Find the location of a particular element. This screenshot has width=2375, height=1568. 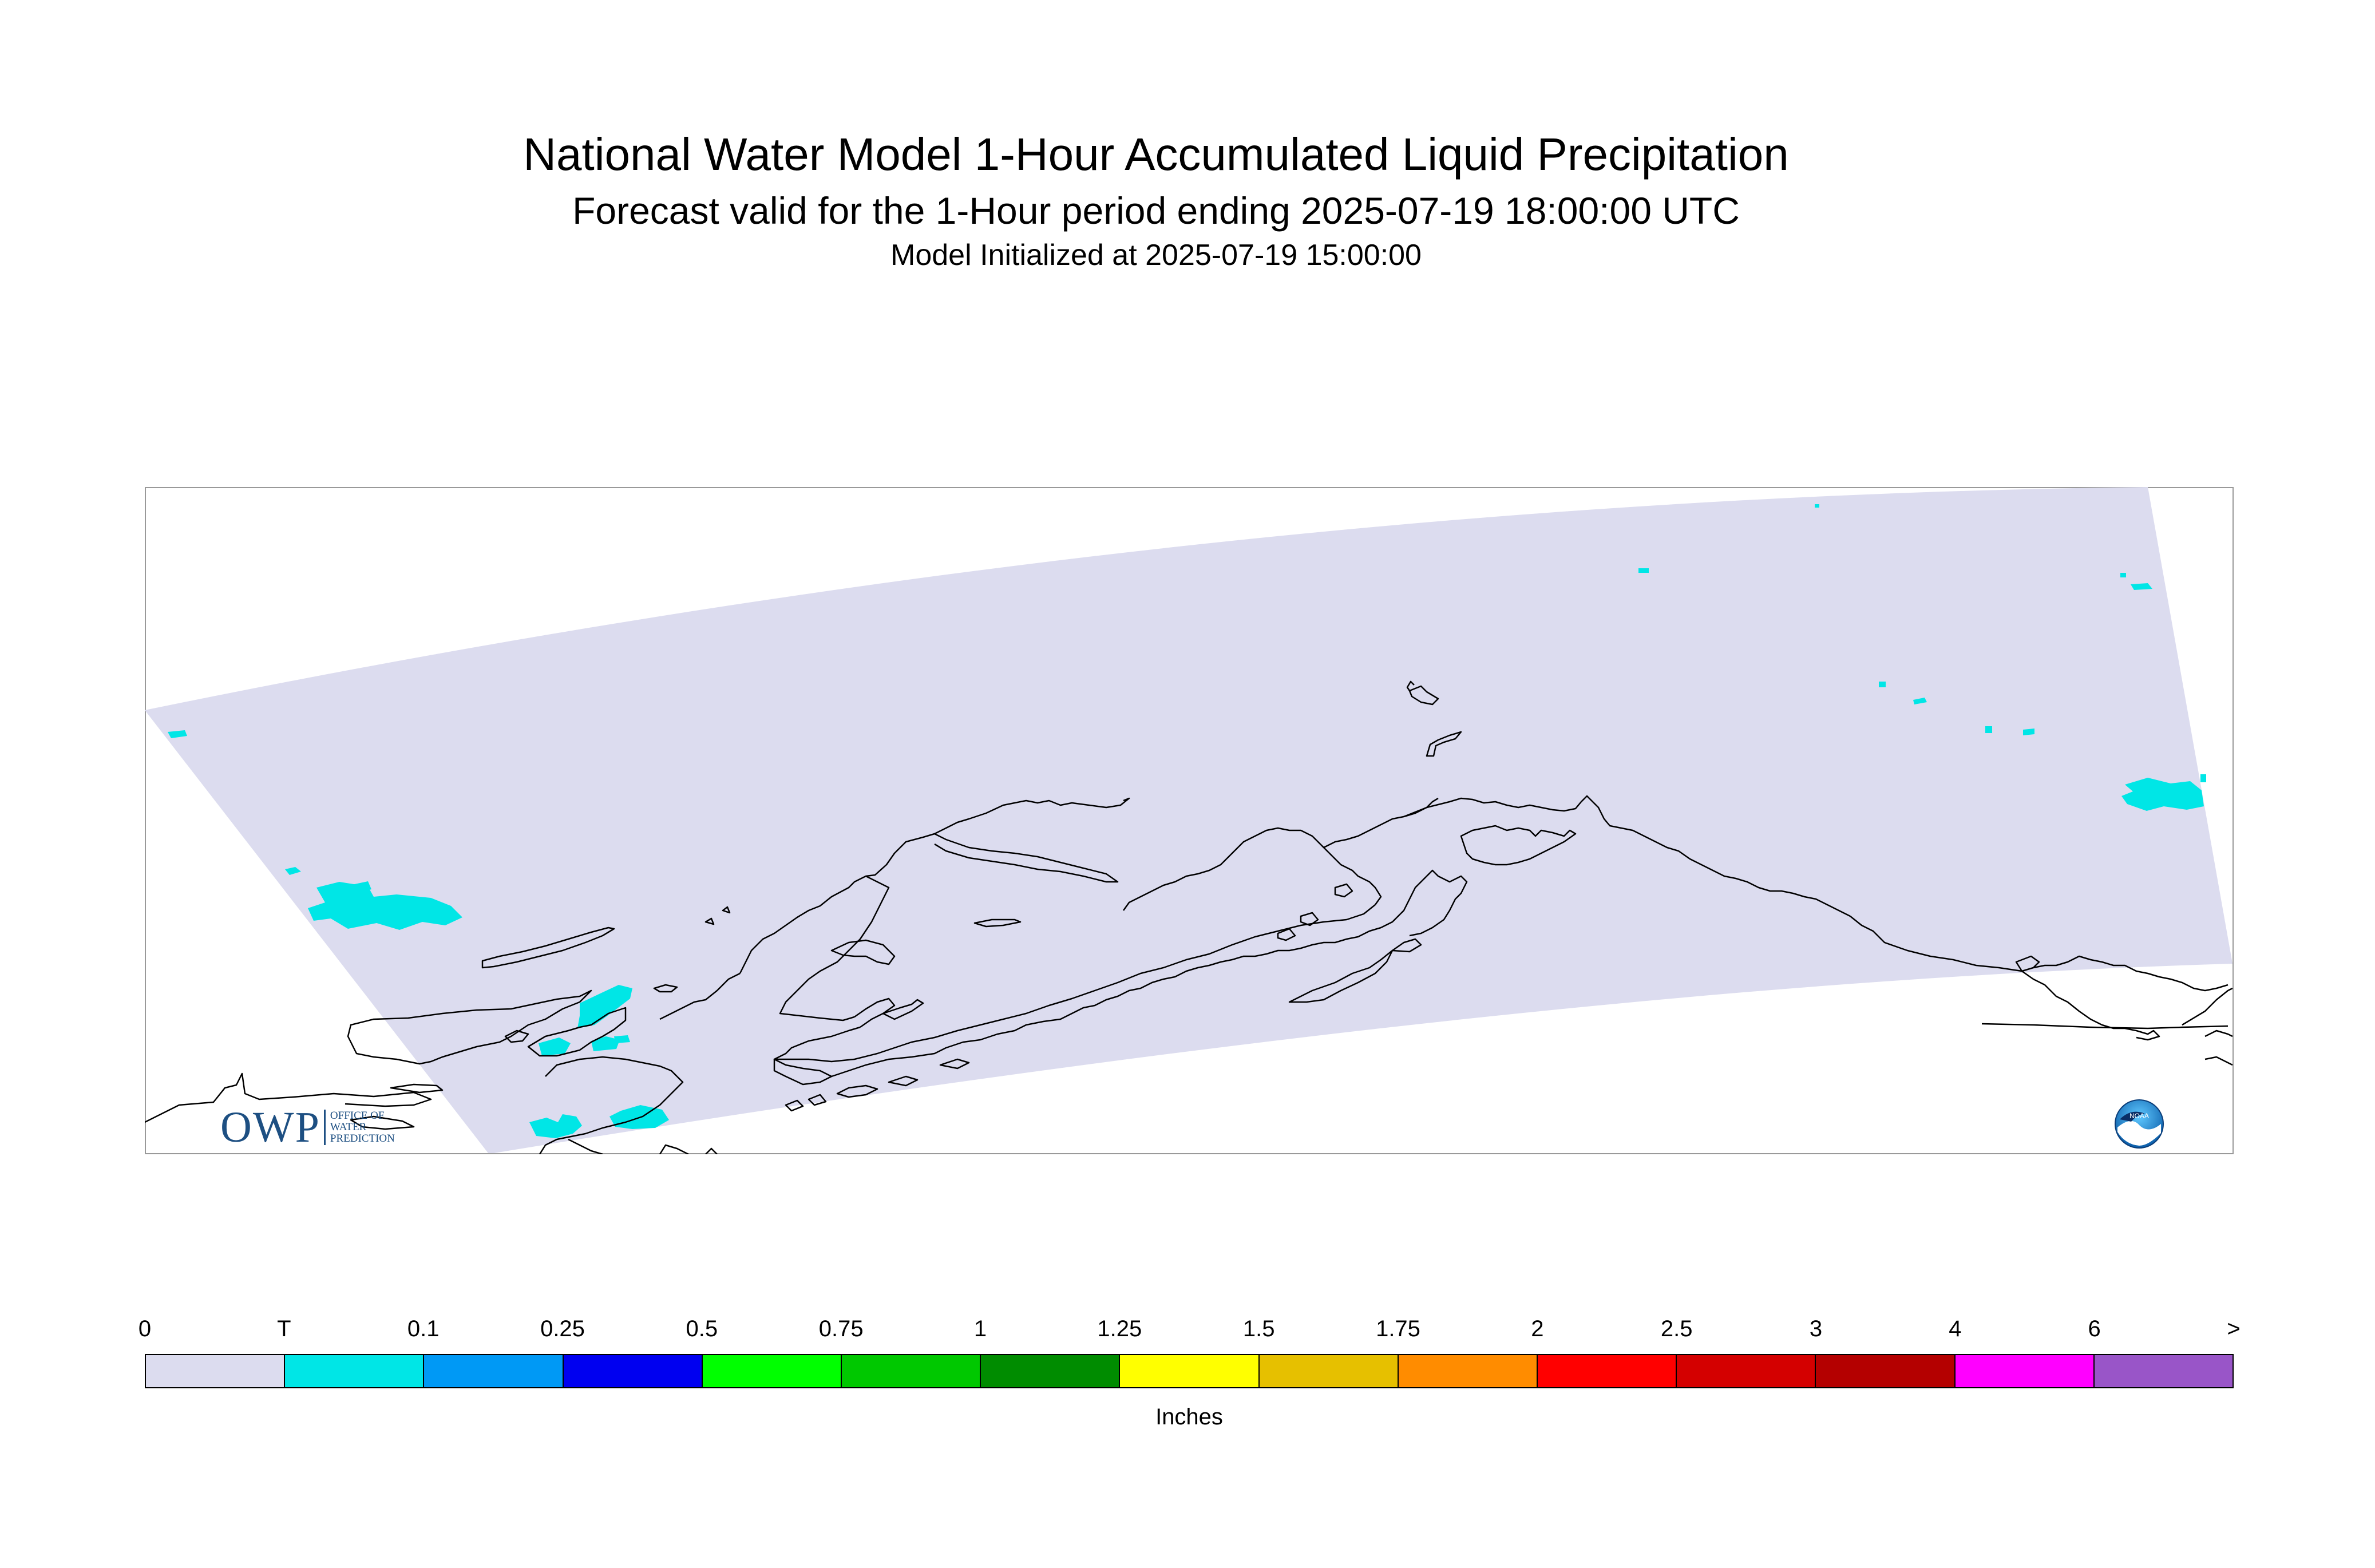

owp-logo-line: PREDICTION is located at coordinates (362, 1139).